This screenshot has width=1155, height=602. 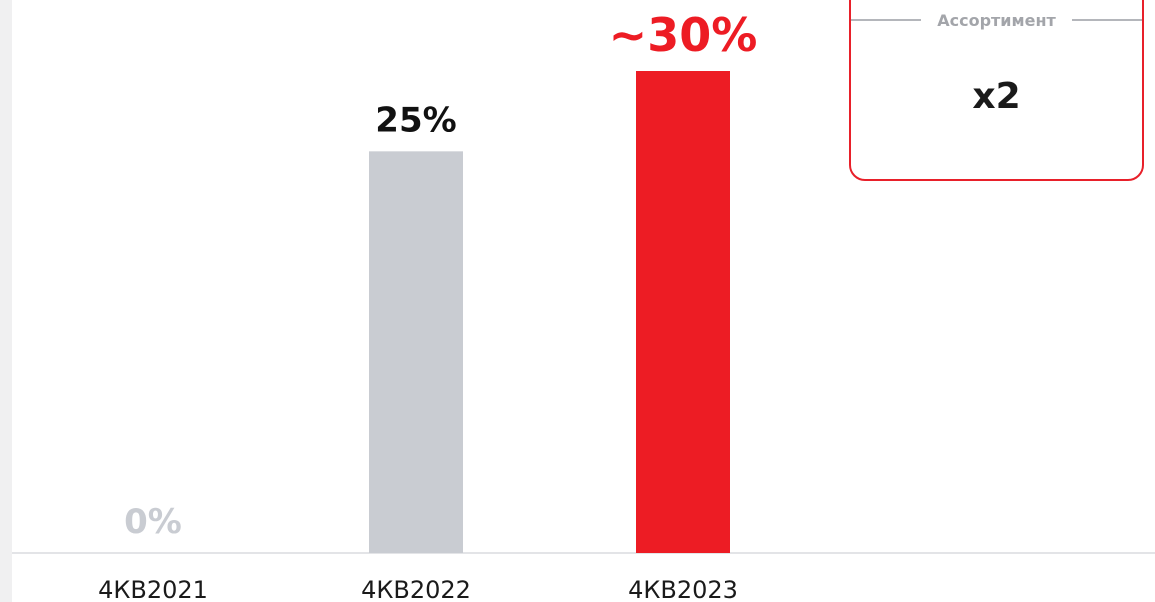 What do you see at coordinates (683, 35) in the screenshot?
I see `bar-value-label-3: ~30%` at bounding box center [683, 35].